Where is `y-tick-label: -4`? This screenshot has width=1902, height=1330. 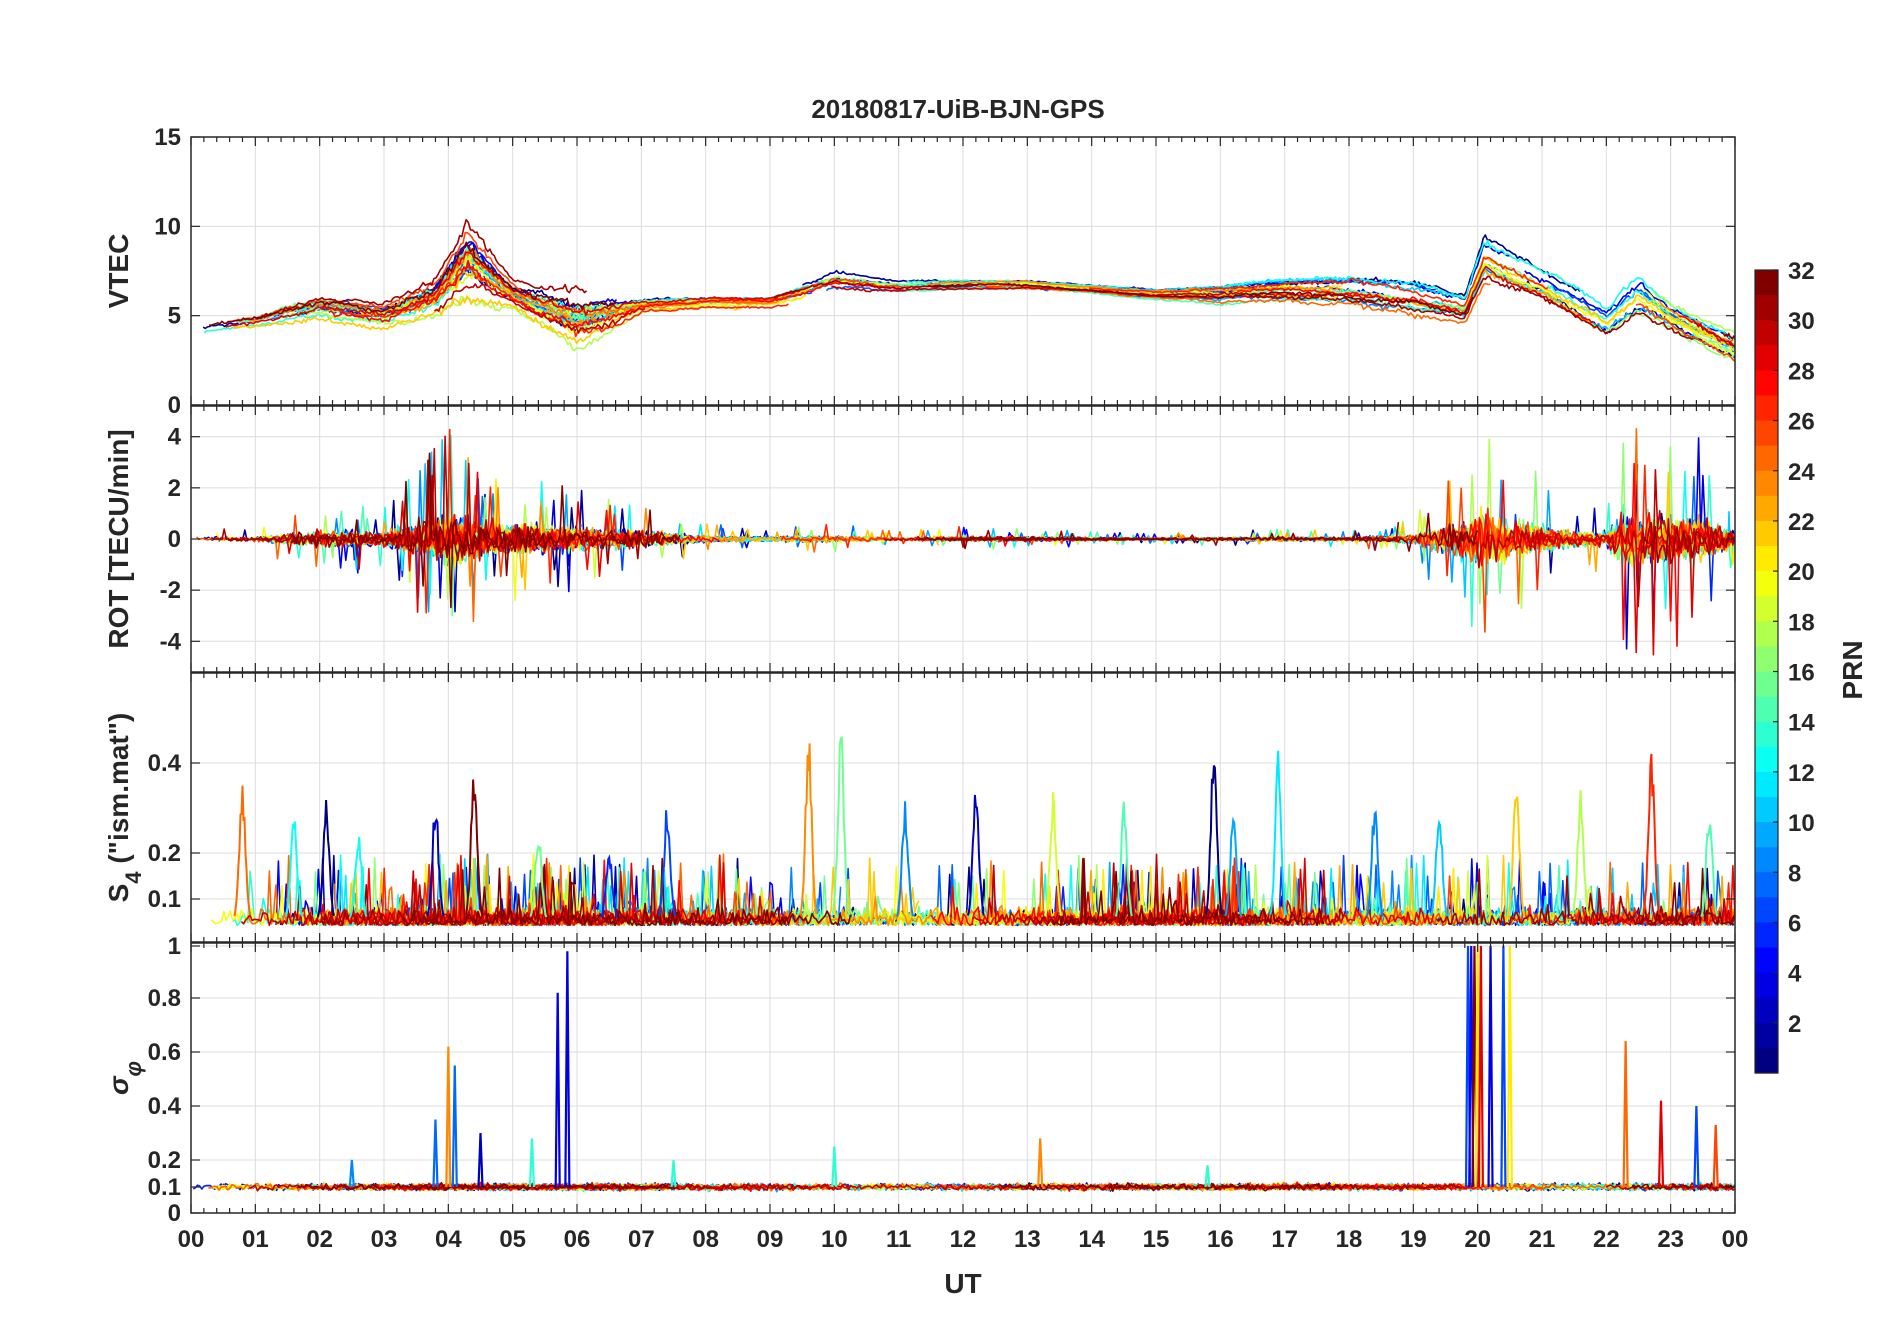
y-tick-label: -4 is located at coordinates (171, 641).